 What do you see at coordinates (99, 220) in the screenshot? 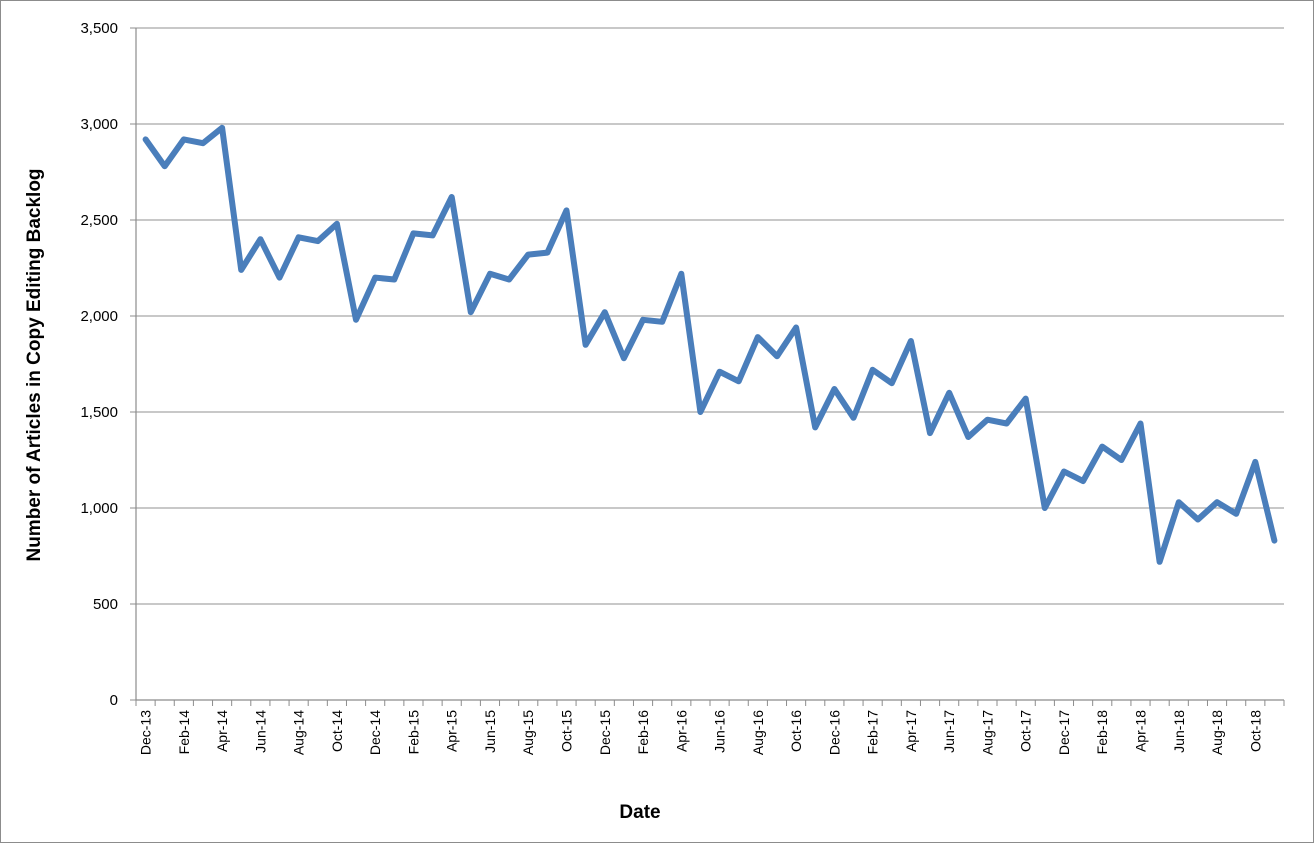
I see `y-tick-label: 2,500` at bounding box center [99, 220].